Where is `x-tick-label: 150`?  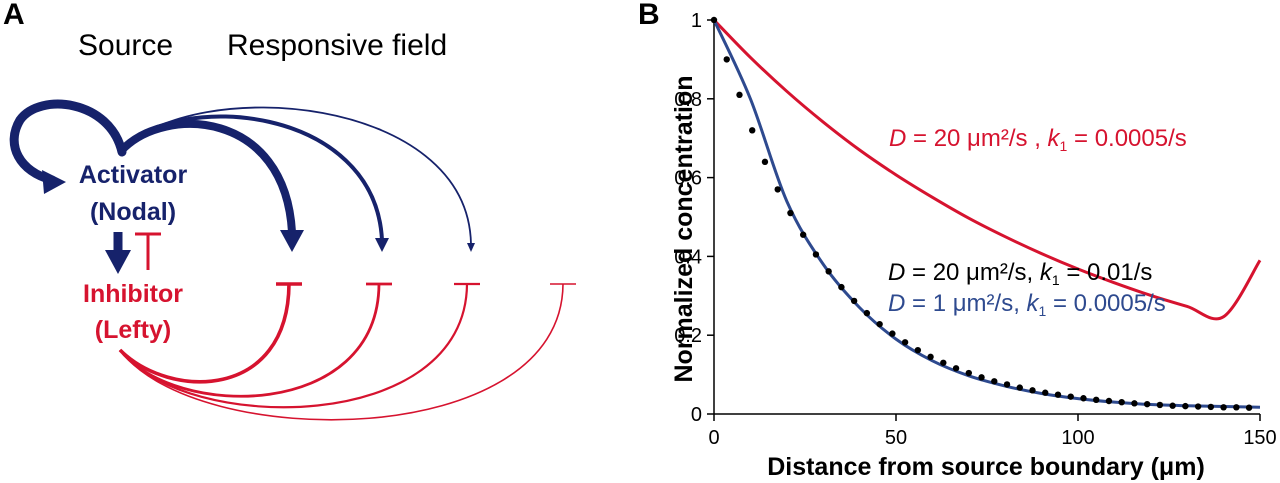 x-tick-label: 150 is located at coordinates (1259, 438).